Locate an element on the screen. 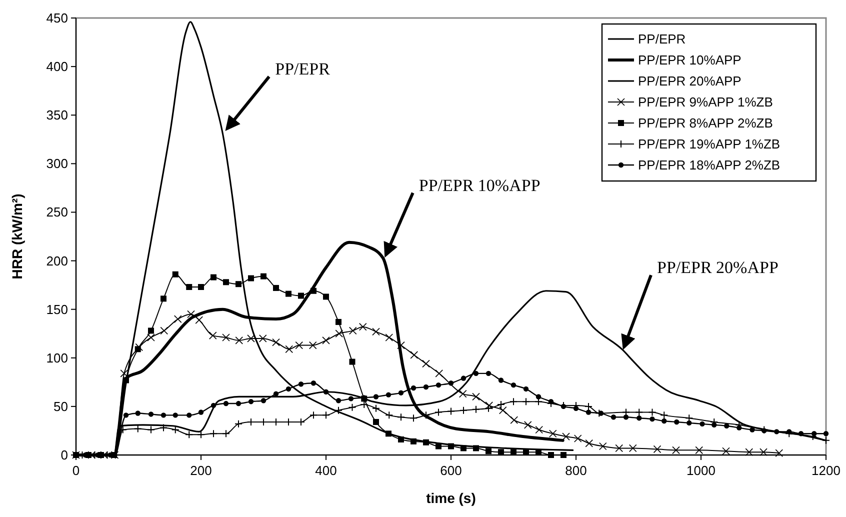 This screenshot has height=517, width=846. legend-label: PP/EPR 18%APP 2%ZB is located at coordinates (709, 165).